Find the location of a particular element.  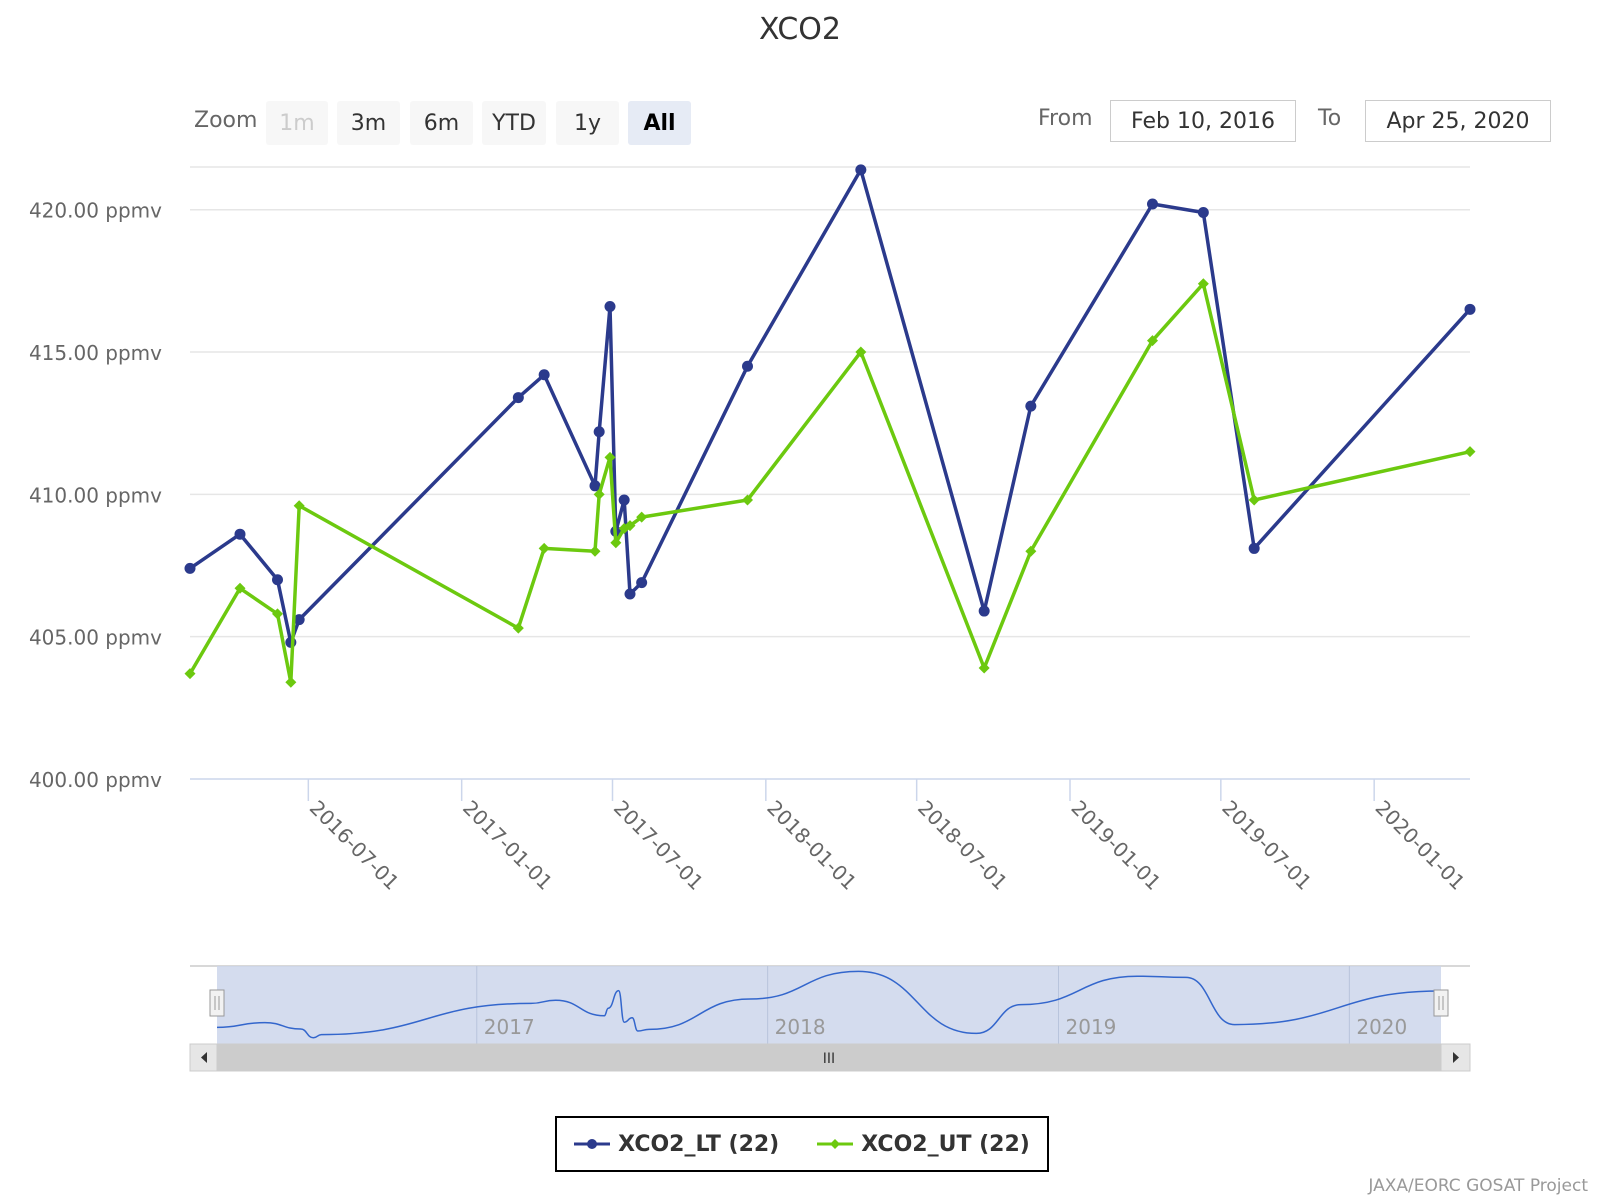

legend-item-xco2-lt: XCO2_LT (22) is located at coordinates (676, 1144).